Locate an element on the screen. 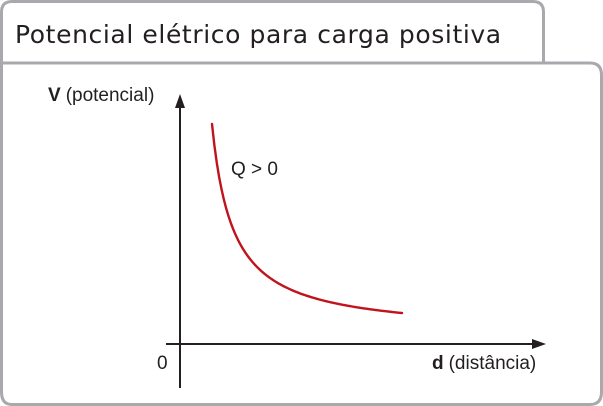  x-axis-label-text: (distância) is located at coordinates (493, 363).